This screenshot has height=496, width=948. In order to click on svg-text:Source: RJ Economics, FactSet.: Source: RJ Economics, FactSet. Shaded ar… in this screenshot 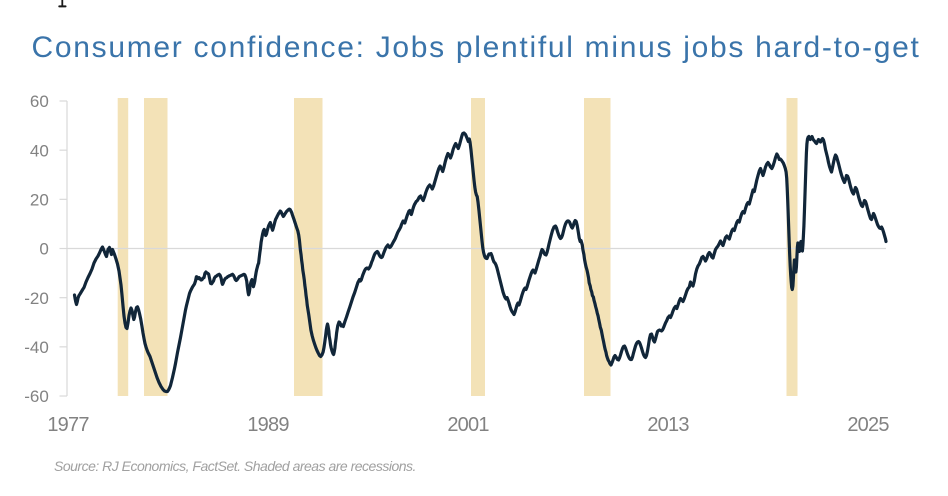, I will do `click(235, 466)`.